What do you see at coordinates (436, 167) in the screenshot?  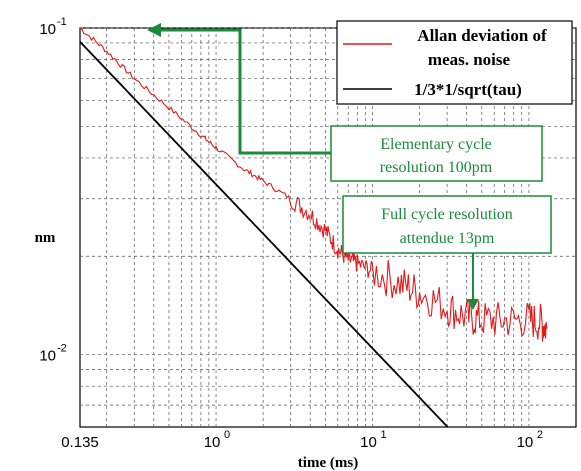 I see `annotation-line-2: resolution 100pm` at bounding box center [436, 167].